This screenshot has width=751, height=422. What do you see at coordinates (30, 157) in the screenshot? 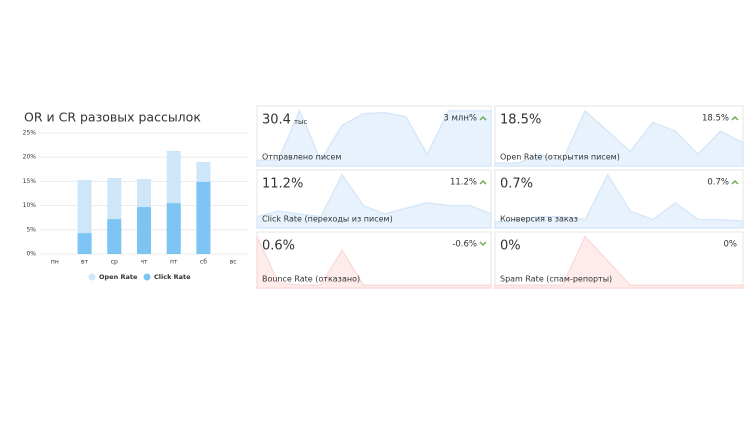
I see `y-tick-label: 20%` at bounding box center [30, 157].